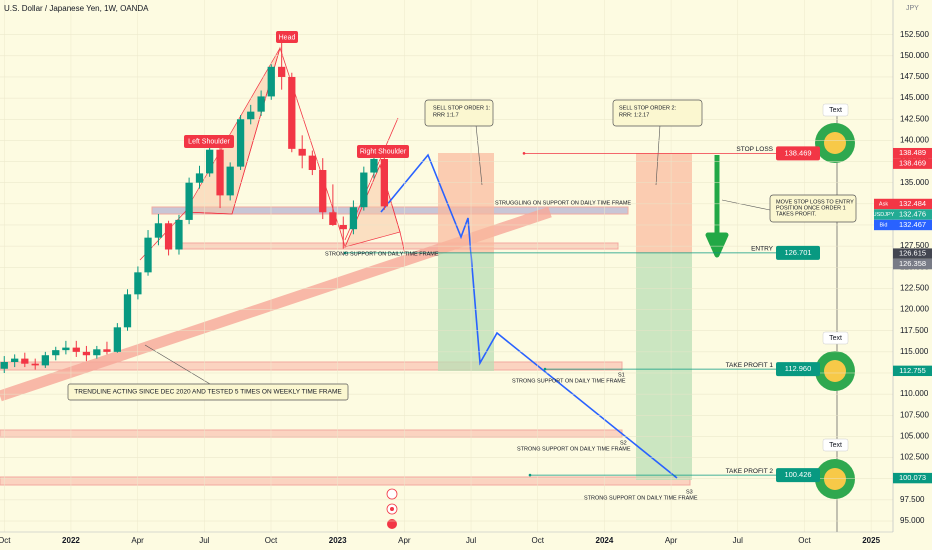 This screenshot has height=550, width=932. I want to click on level-value: 112.960, so click(798, 368).